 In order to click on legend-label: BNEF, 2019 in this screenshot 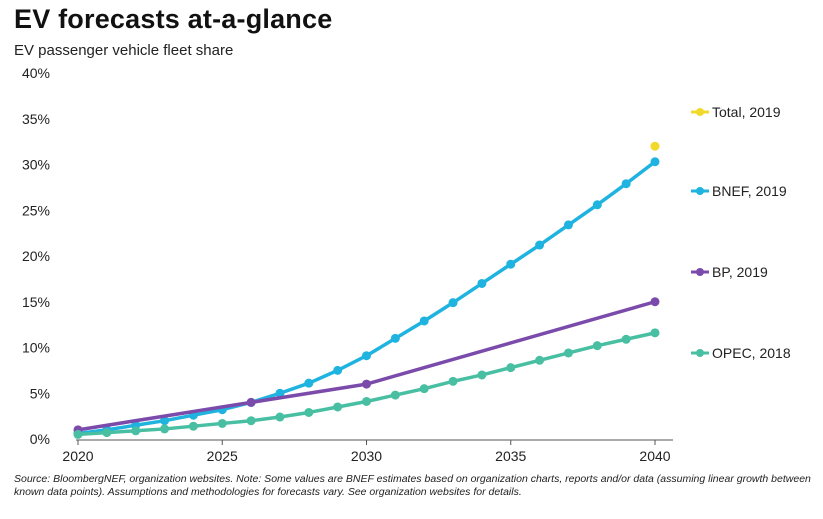, I will do `click(749, 191)`.